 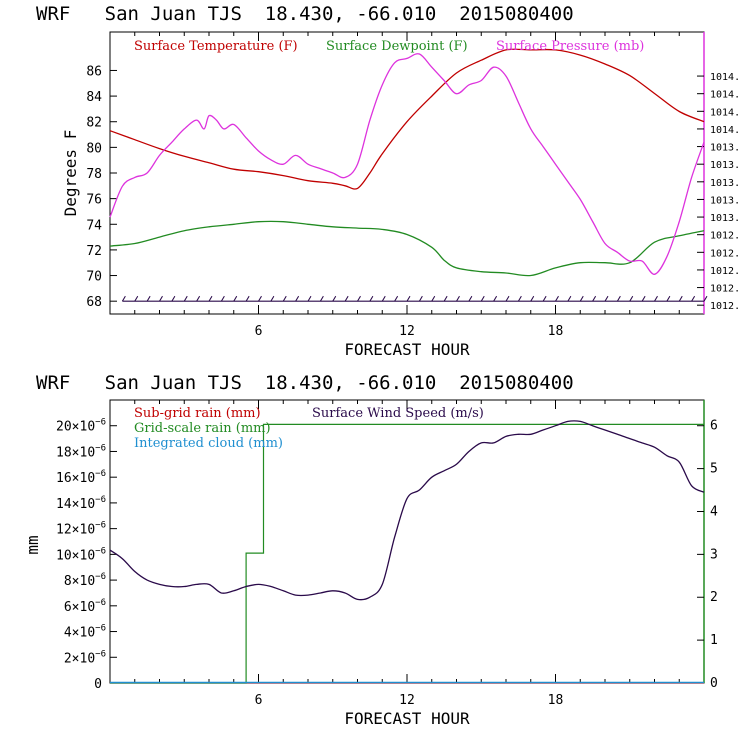 What do you see at coordinates (725, 236) in the screenshot?
I see `top-y2-tick-label: 1012.8` at bounding box center [725, 236].